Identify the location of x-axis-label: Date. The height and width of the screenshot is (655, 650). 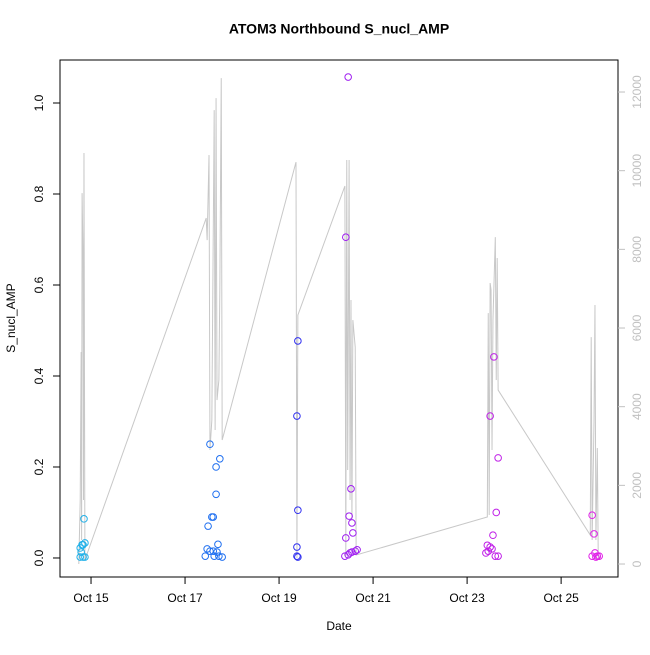
(339, 626).